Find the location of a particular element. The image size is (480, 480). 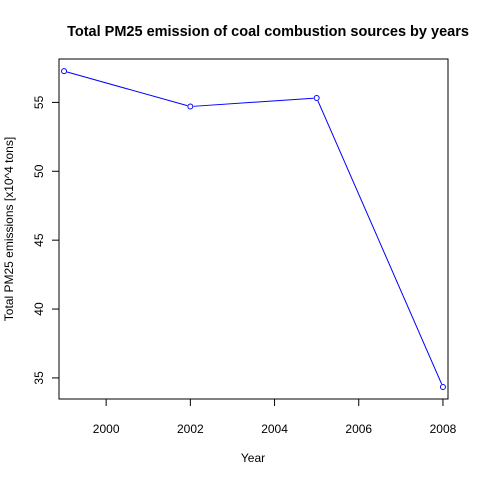

x-tick-label: 2000 is located at coordinates (106, 429).